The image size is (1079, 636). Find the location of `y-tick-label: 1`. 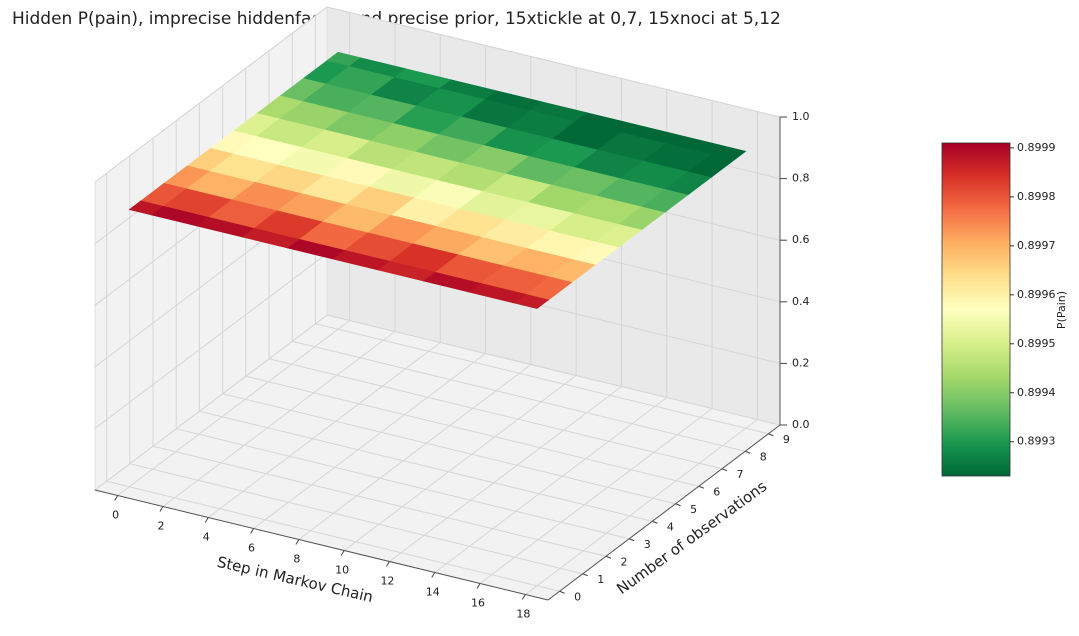

y-tick-label: 1 is located at coordinates (600, 579).